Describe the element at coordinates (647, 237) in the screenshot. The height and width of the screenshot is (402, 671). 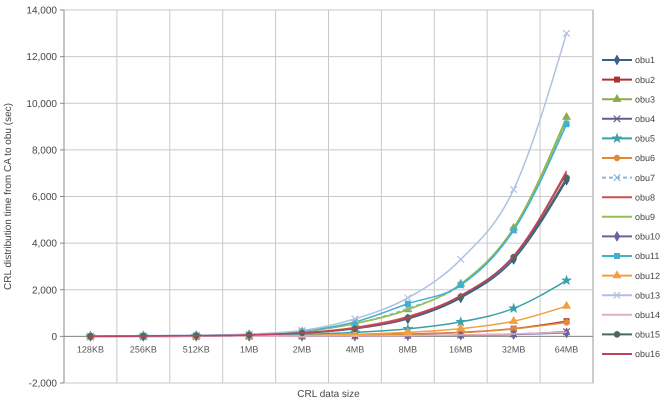
I see `legend-label: obu10` at that location.